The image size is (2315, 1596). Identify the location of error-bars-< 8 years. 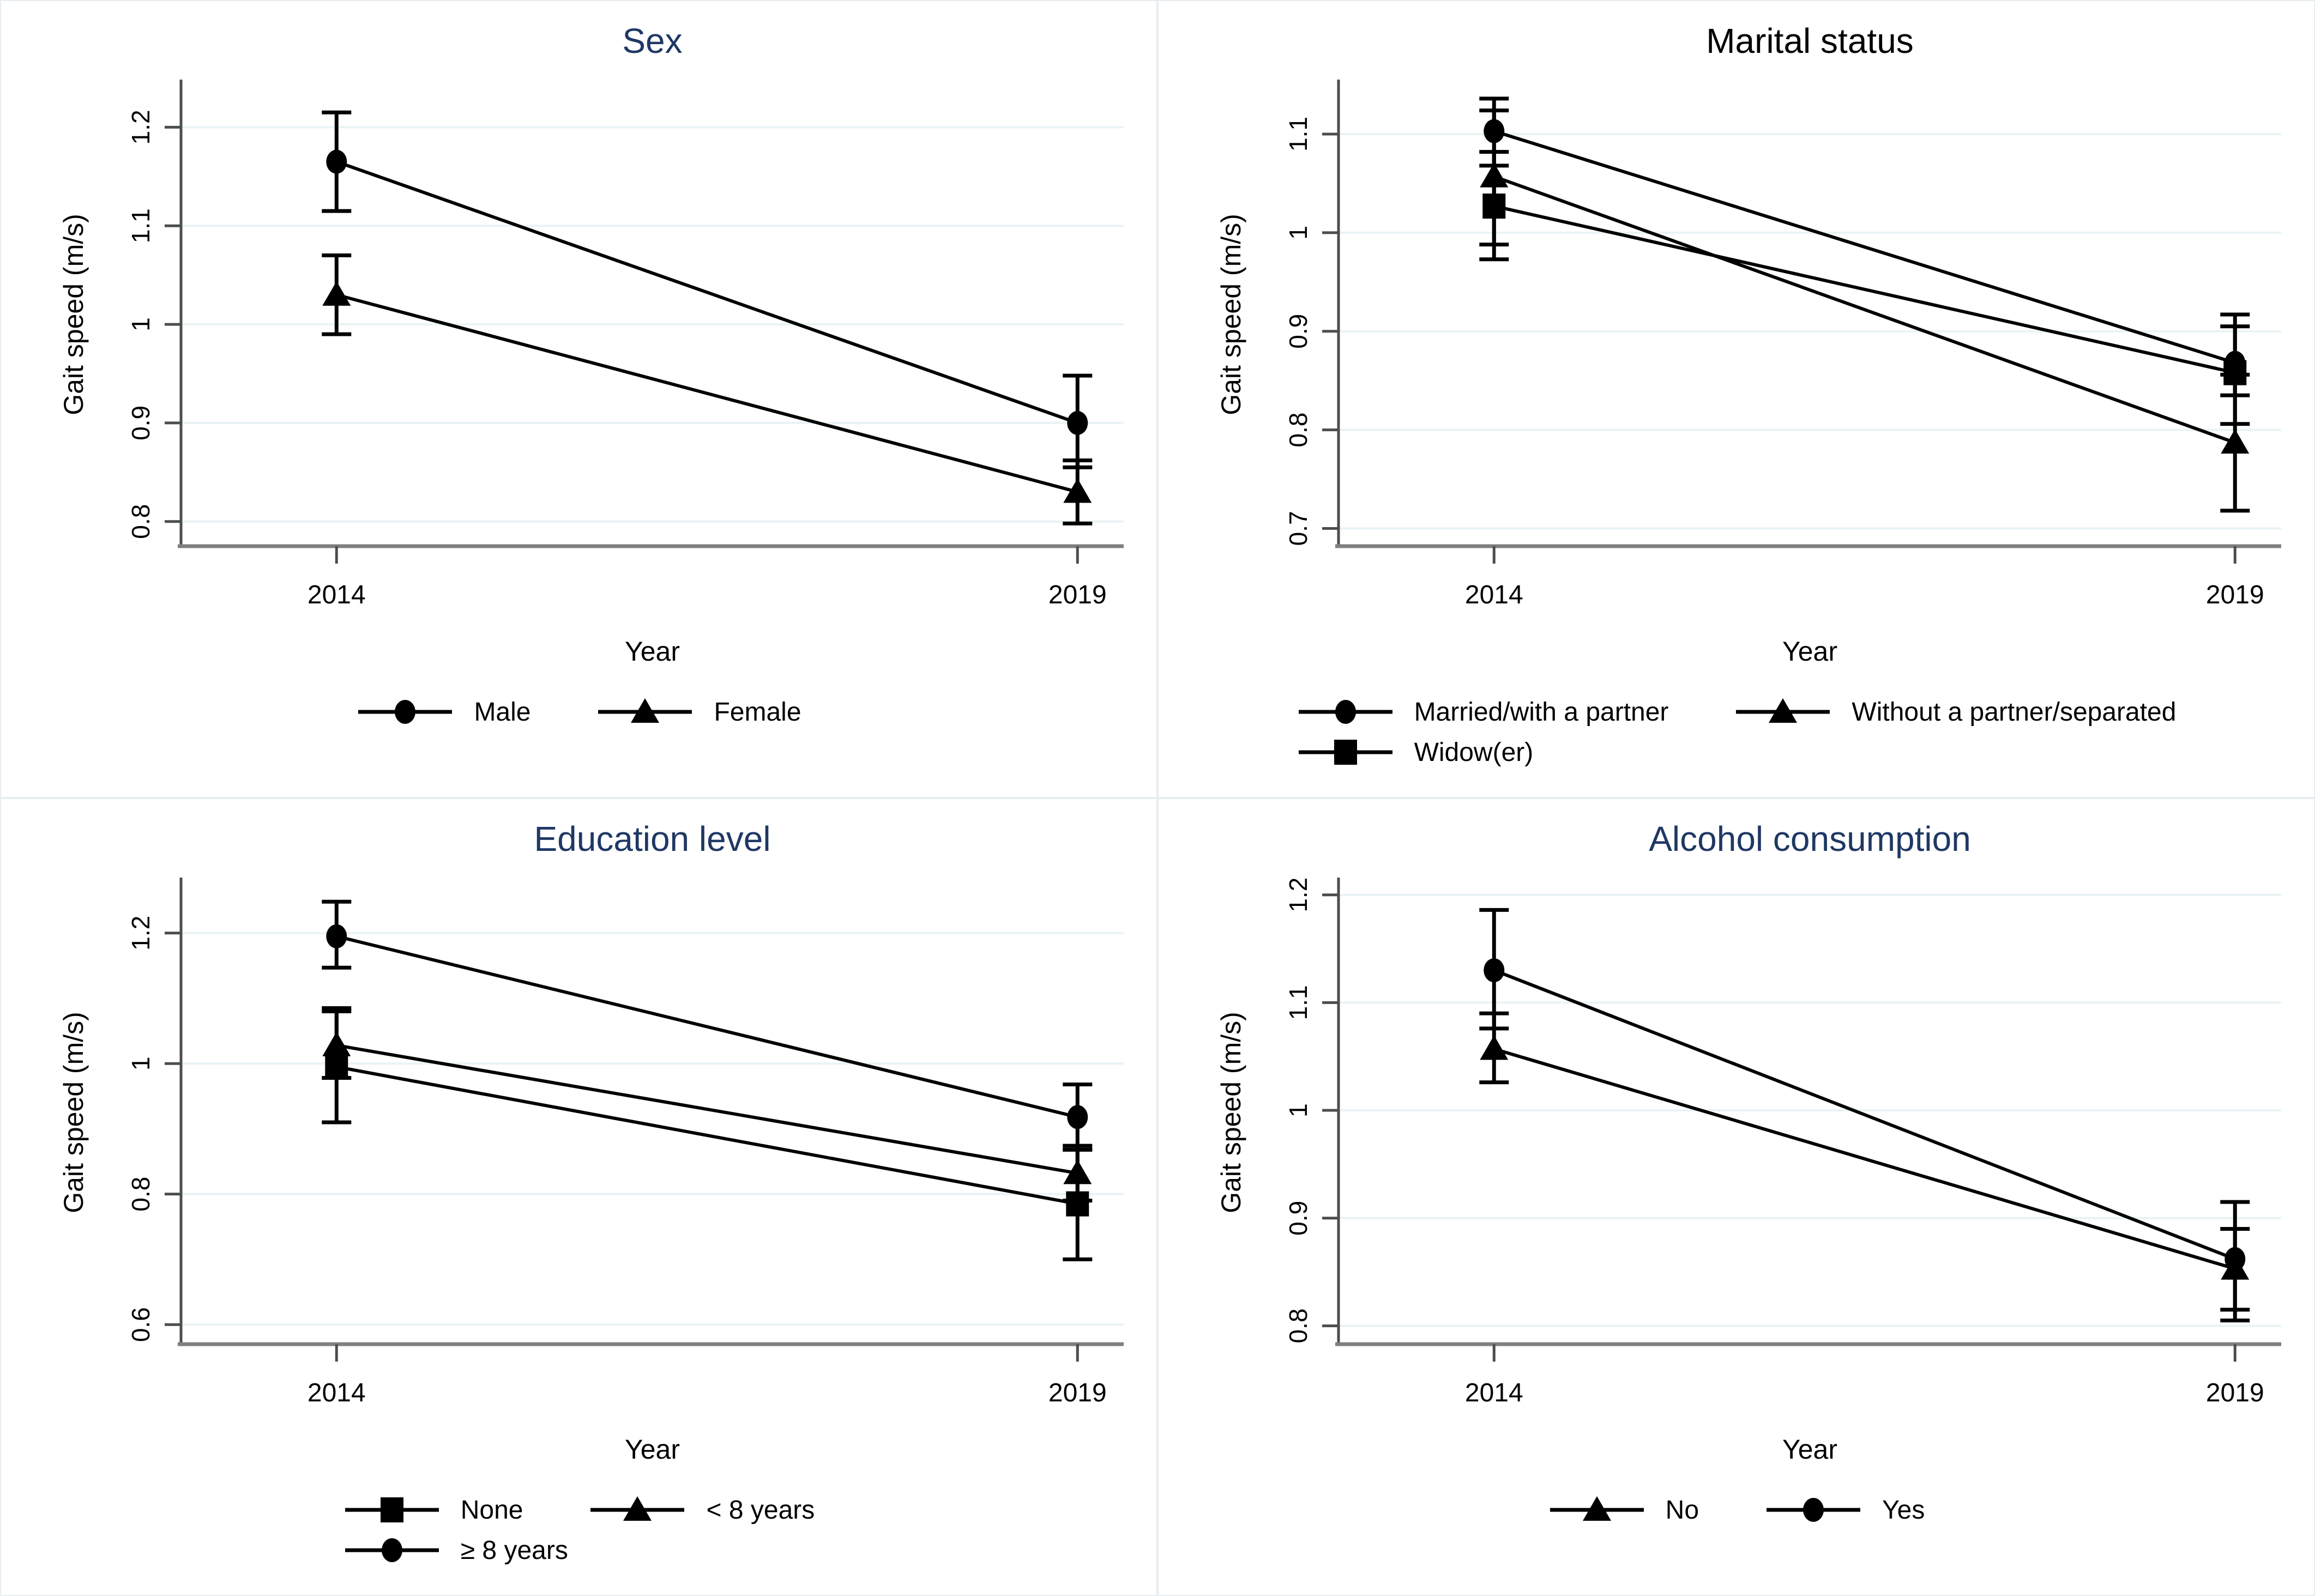
(707, 1104).